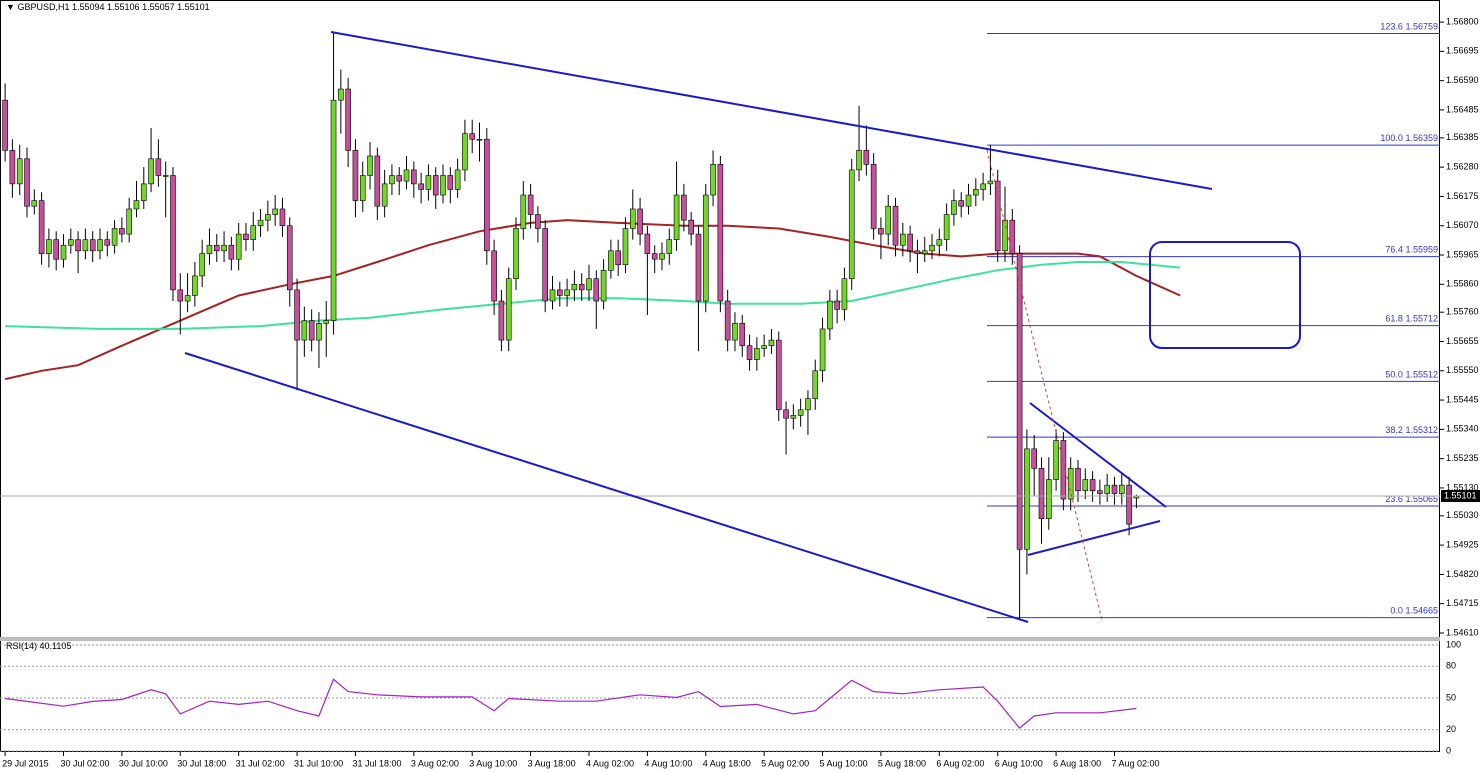 This screenshot has width=1480, height=772. I want to click on y-tick-label: 1.56590, so click(1462, 80).